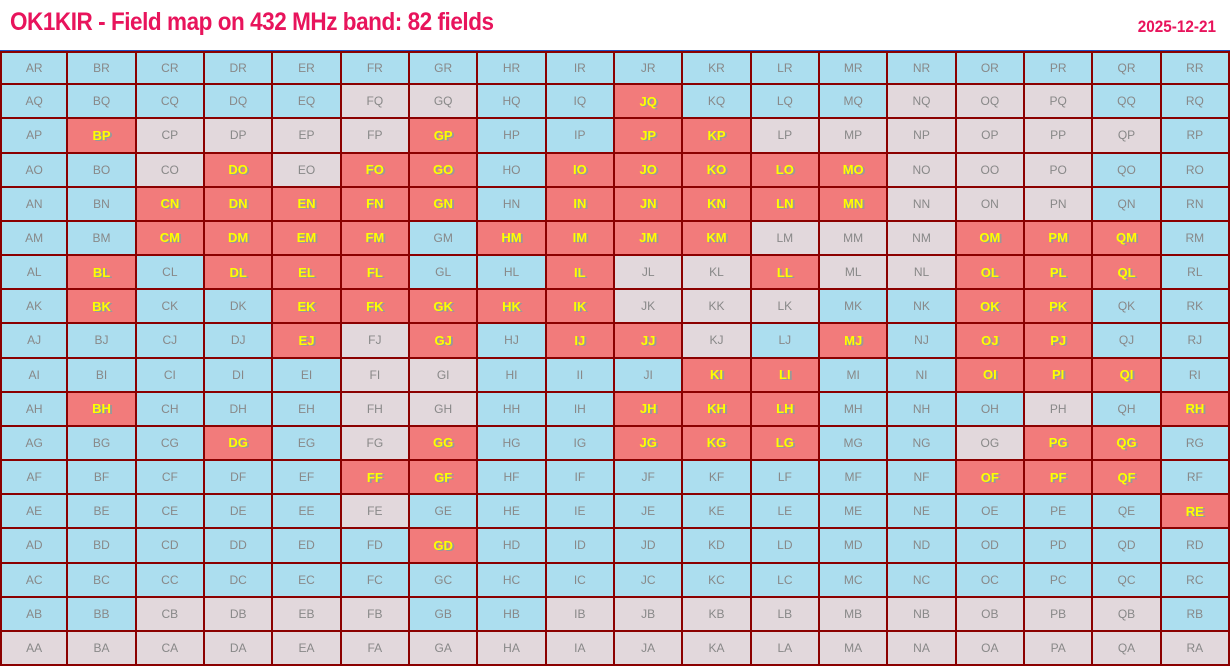  What do you see at coordinates (1127, 68) in the screenshot?
I see `field-cell-ocean: QR` at bounding box center [1127, 68].